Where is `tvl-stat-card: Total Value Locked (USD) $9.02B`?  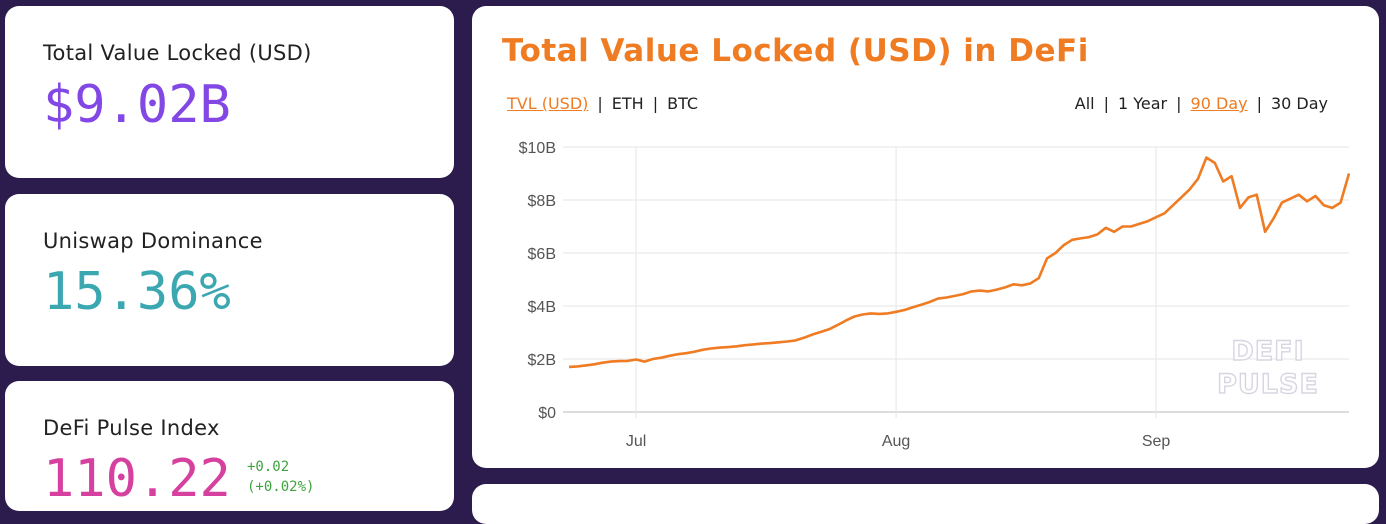
tvl-stat-card: Total Value Locked (USD) $9.02B is located at coordinates (229, 92).